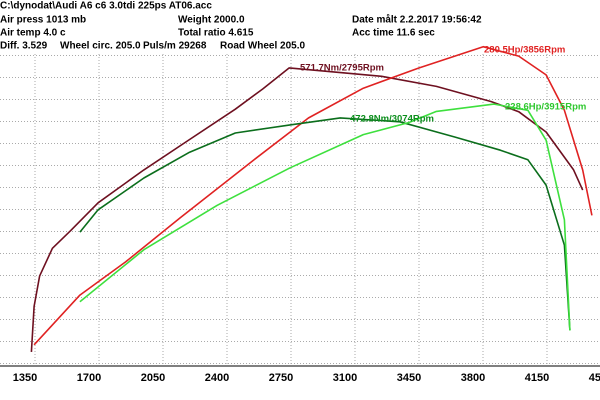 The height and width of the screenshot is (400, 600). I want to click on annotation: 472.8Nm/3074Rpm, so click(392, 119).